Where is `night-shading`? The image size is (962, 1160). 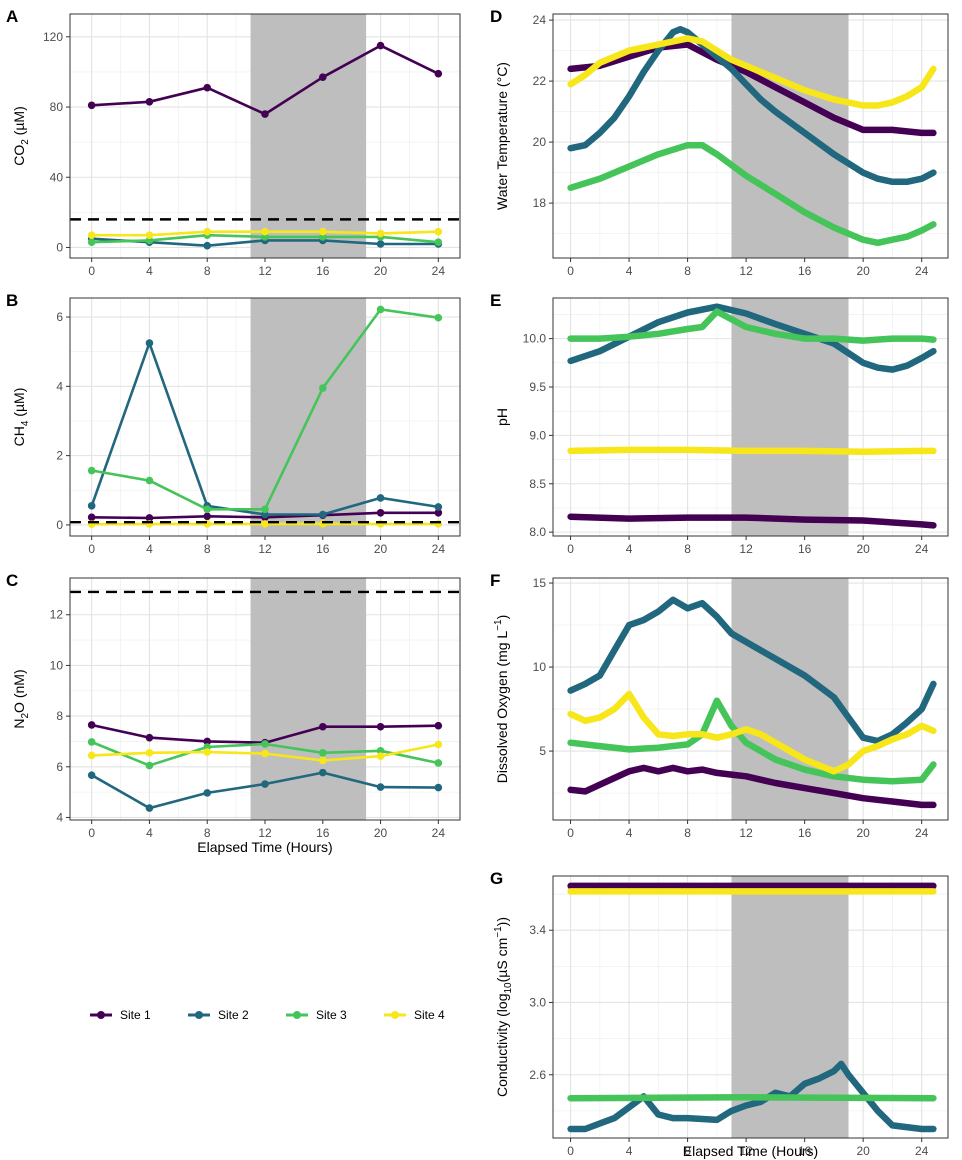
night-shading is located at coordinates (308, 136).